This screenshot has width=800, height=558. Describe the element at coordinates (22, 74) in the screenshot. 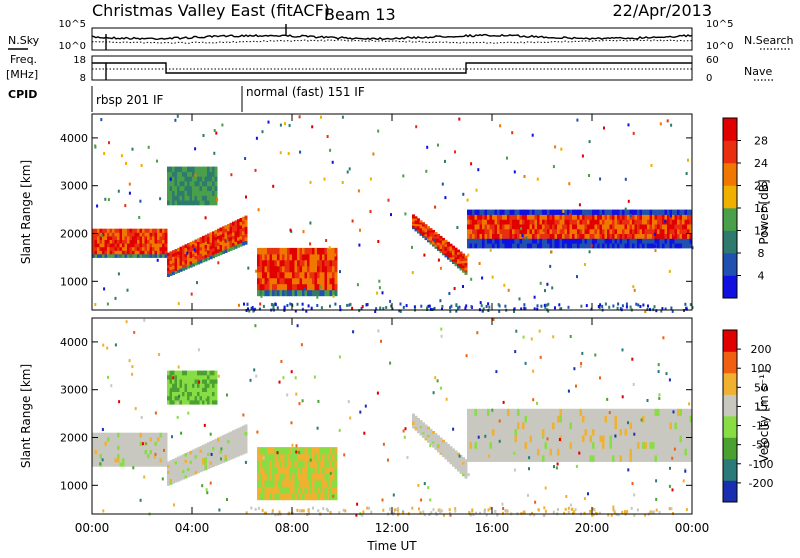

I see `freq-unit-label: [MHz]` at that location.